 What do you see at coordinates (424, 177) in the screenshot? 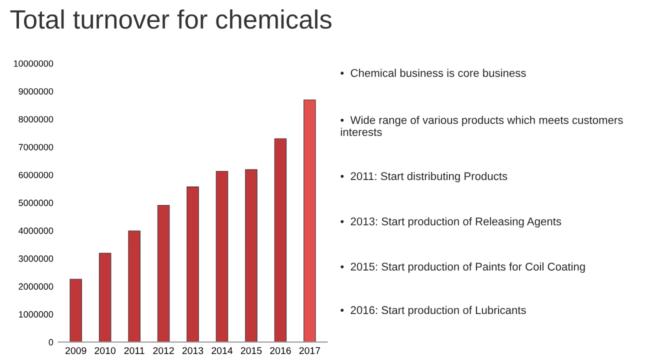
I see `text: • 2011: Start distributing Products` at bounding box center [424, 177].